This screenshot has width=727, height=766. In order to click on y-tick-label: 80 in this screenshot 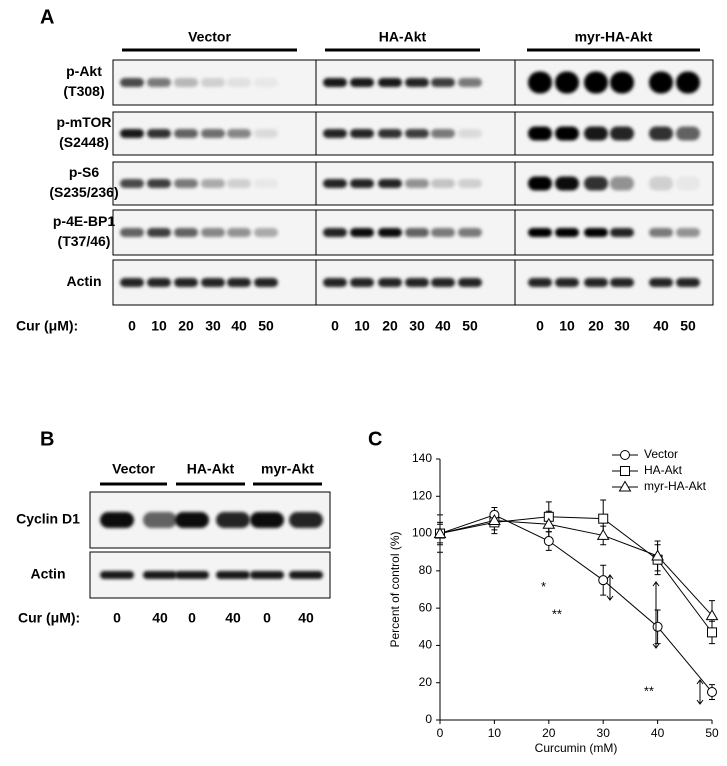, I will do `click(426, 570)`.